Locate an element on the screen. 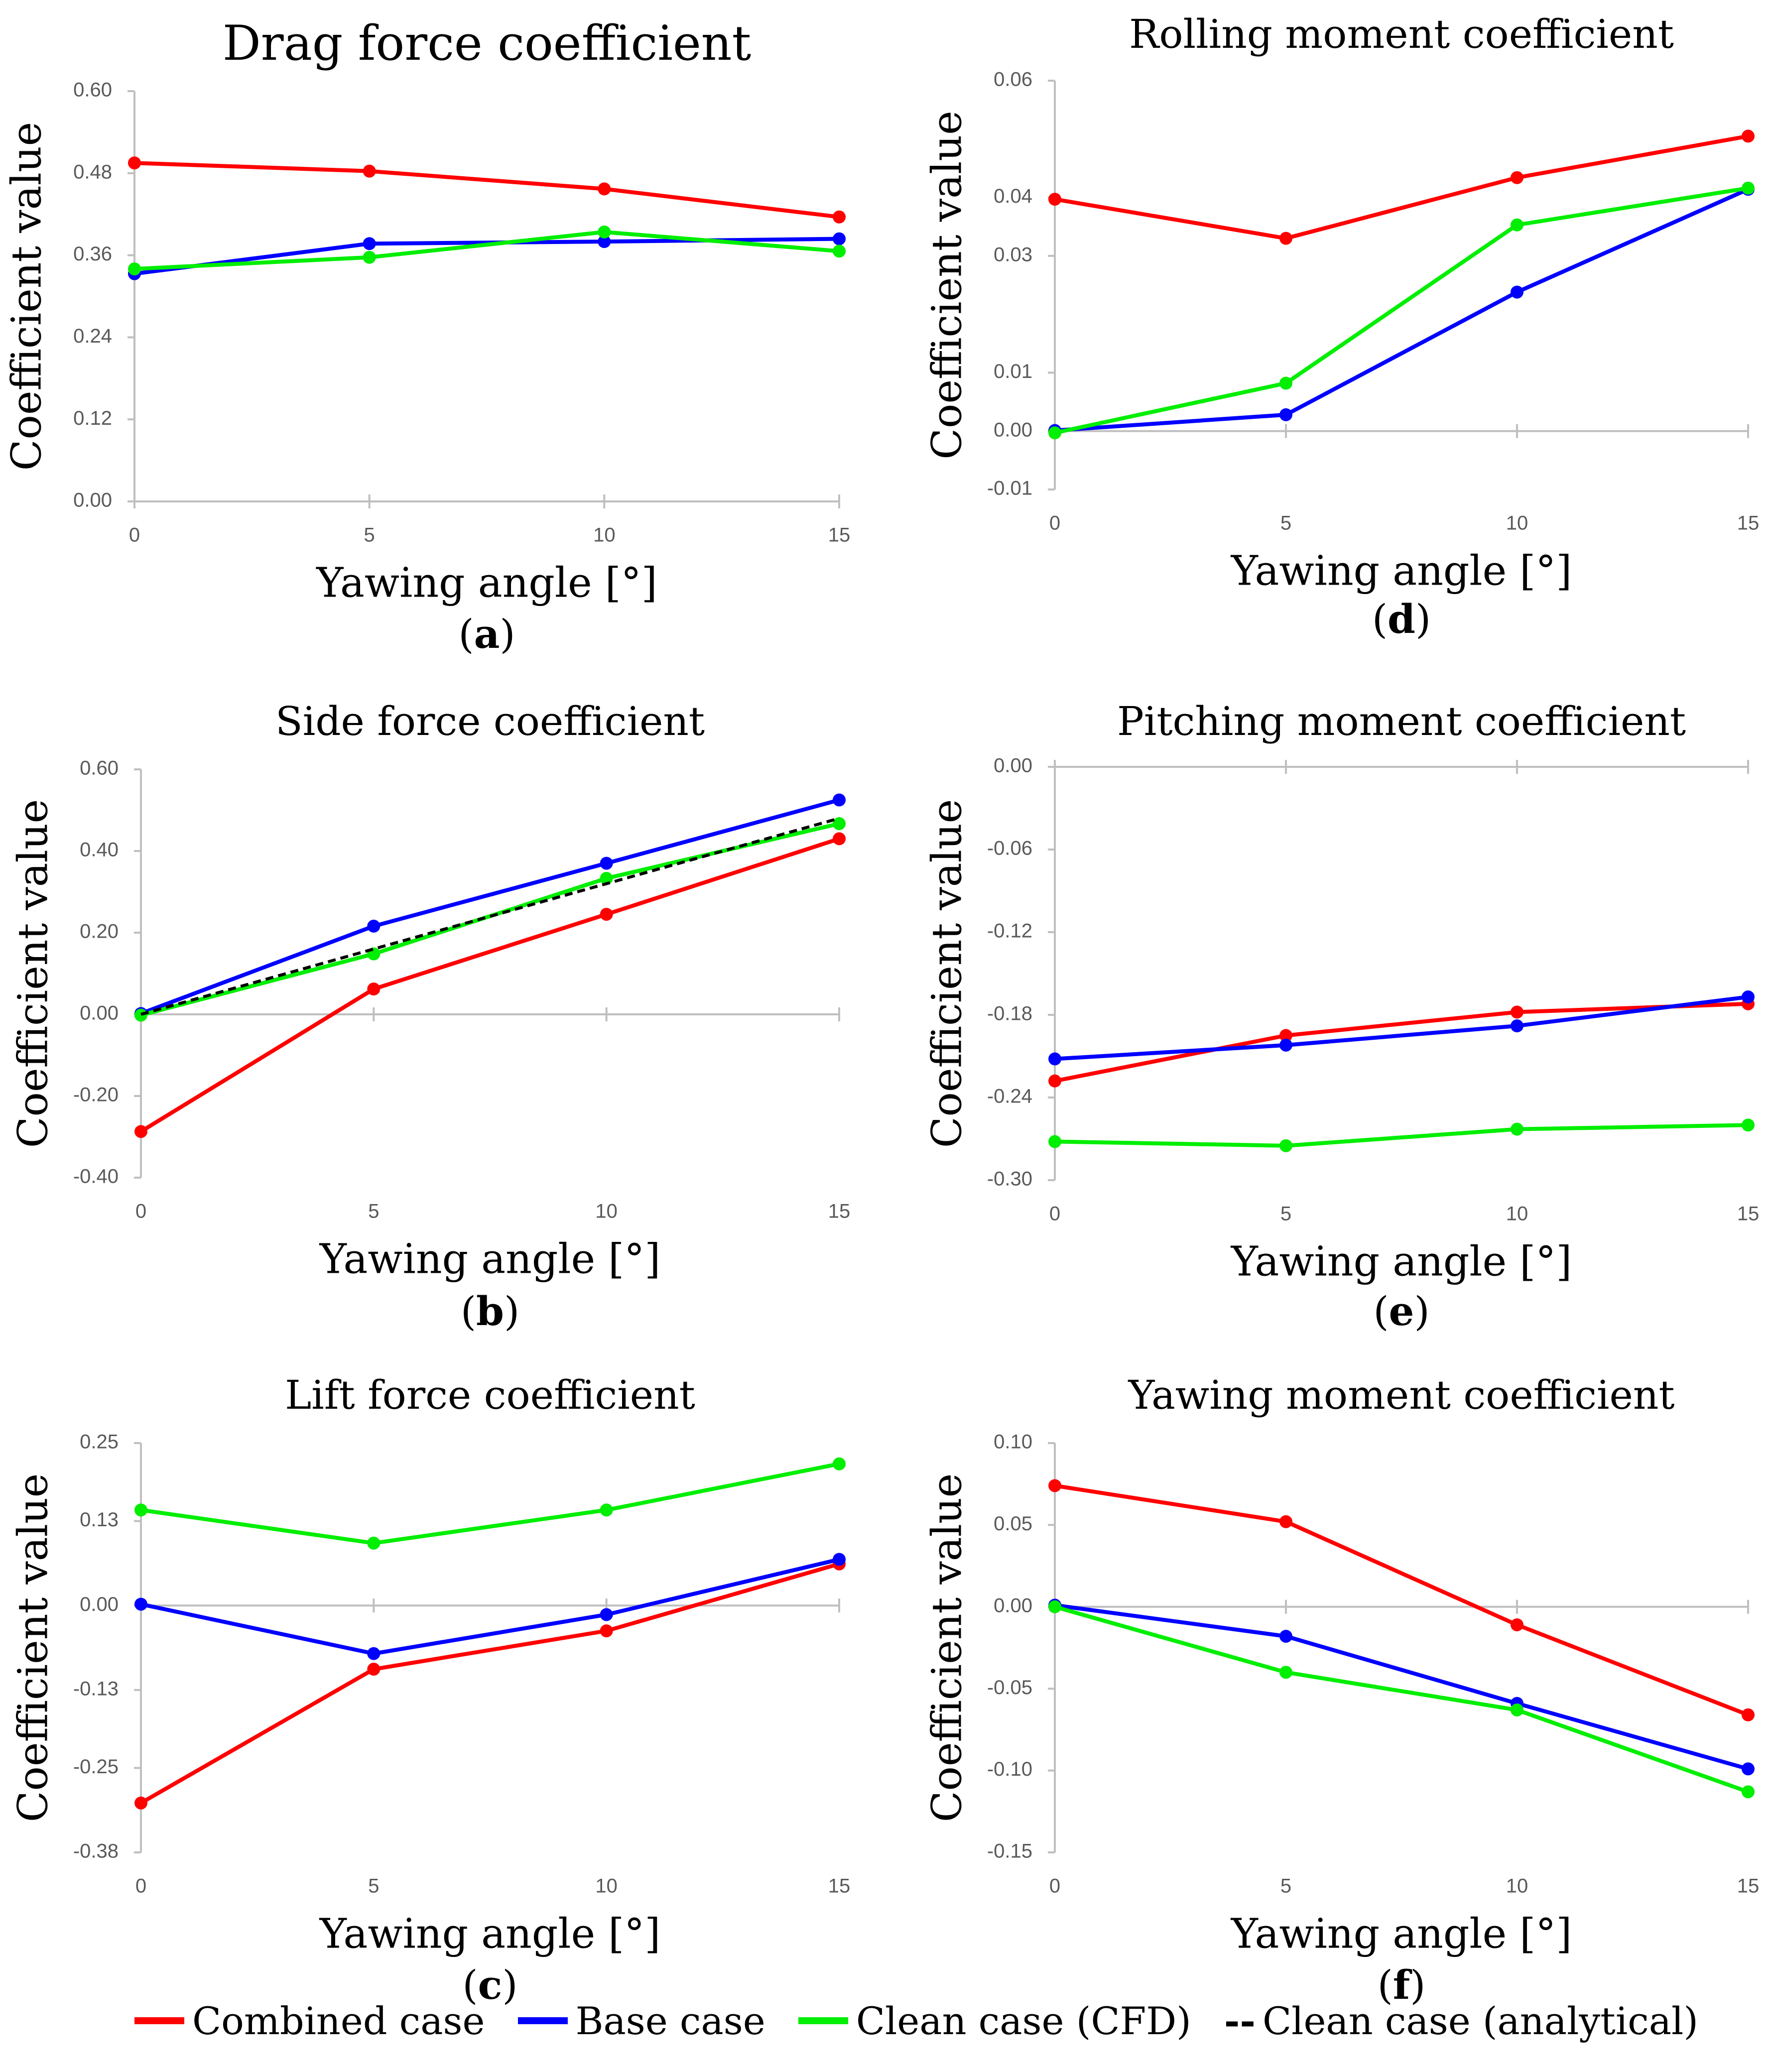 This screenshot has height=2072, width=1774. chart-title: Drag force coefficient is located at coordinates (487, 43).